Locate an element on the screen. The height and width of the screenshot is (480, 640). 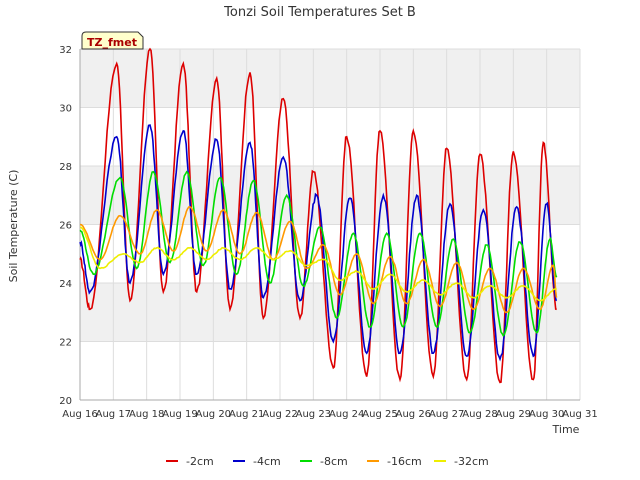
y-tick-label: 26 is located at coordinates (65, 226).